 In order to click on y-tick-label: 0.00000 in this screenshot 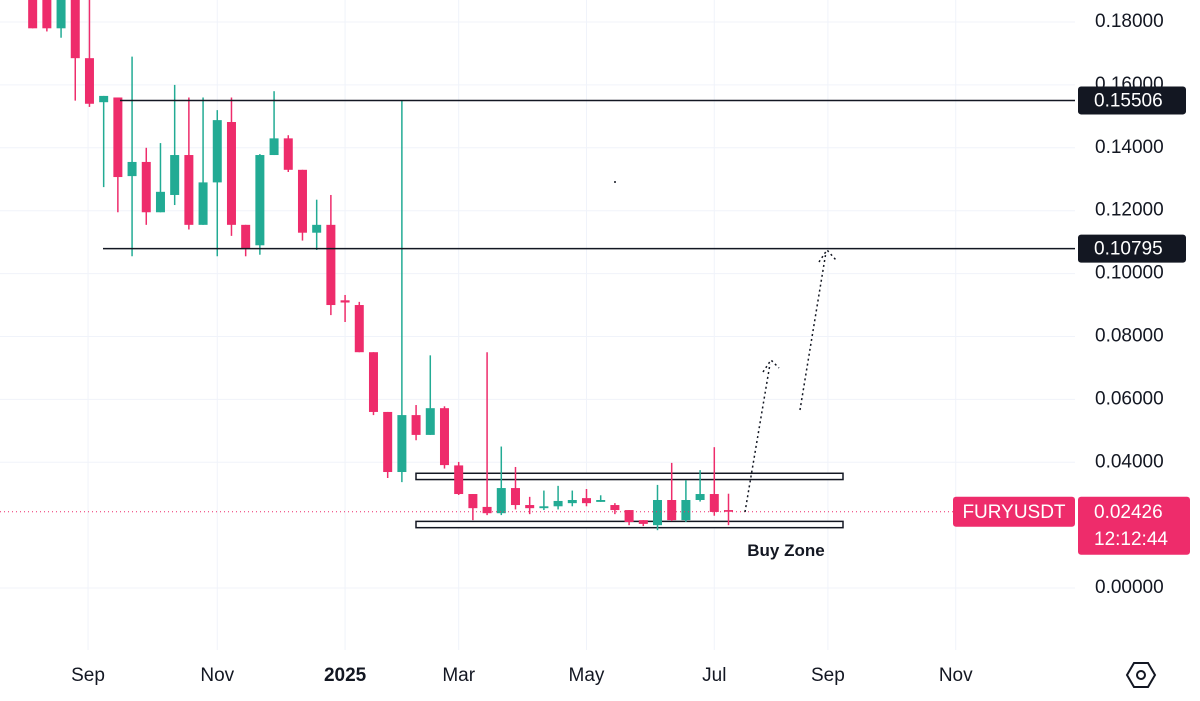, I will do `click(1129, 587)`.